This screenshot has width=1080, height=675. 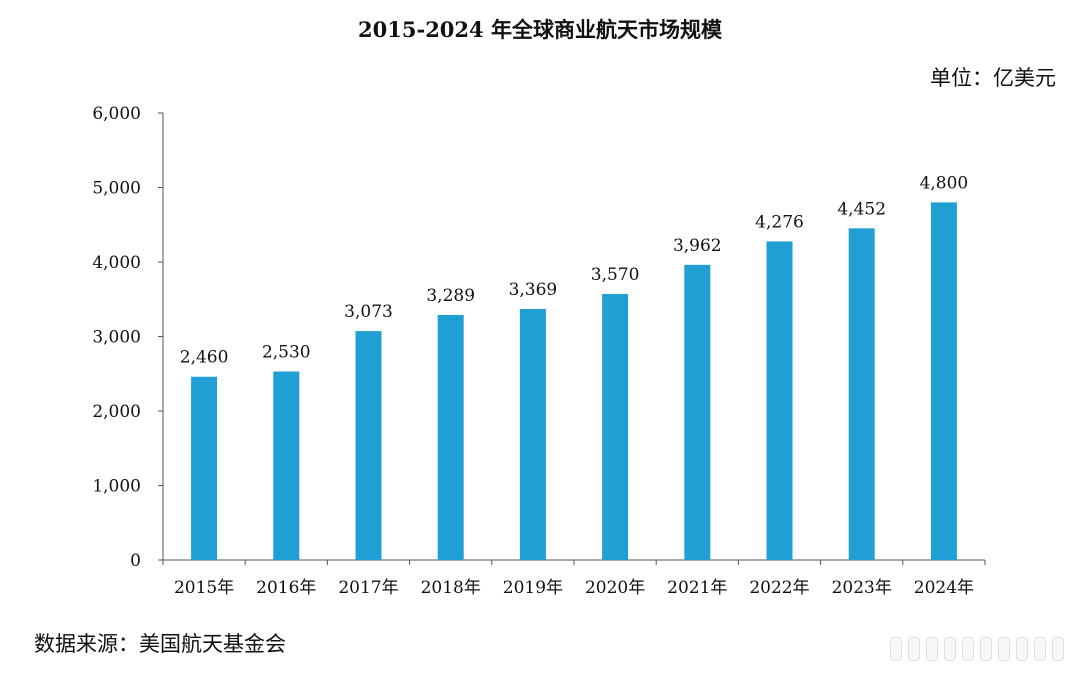 What do you see at coordinates (286, 353) in the screenshot?
I see `data-label: 2,530` at bounding box center [286, 353].